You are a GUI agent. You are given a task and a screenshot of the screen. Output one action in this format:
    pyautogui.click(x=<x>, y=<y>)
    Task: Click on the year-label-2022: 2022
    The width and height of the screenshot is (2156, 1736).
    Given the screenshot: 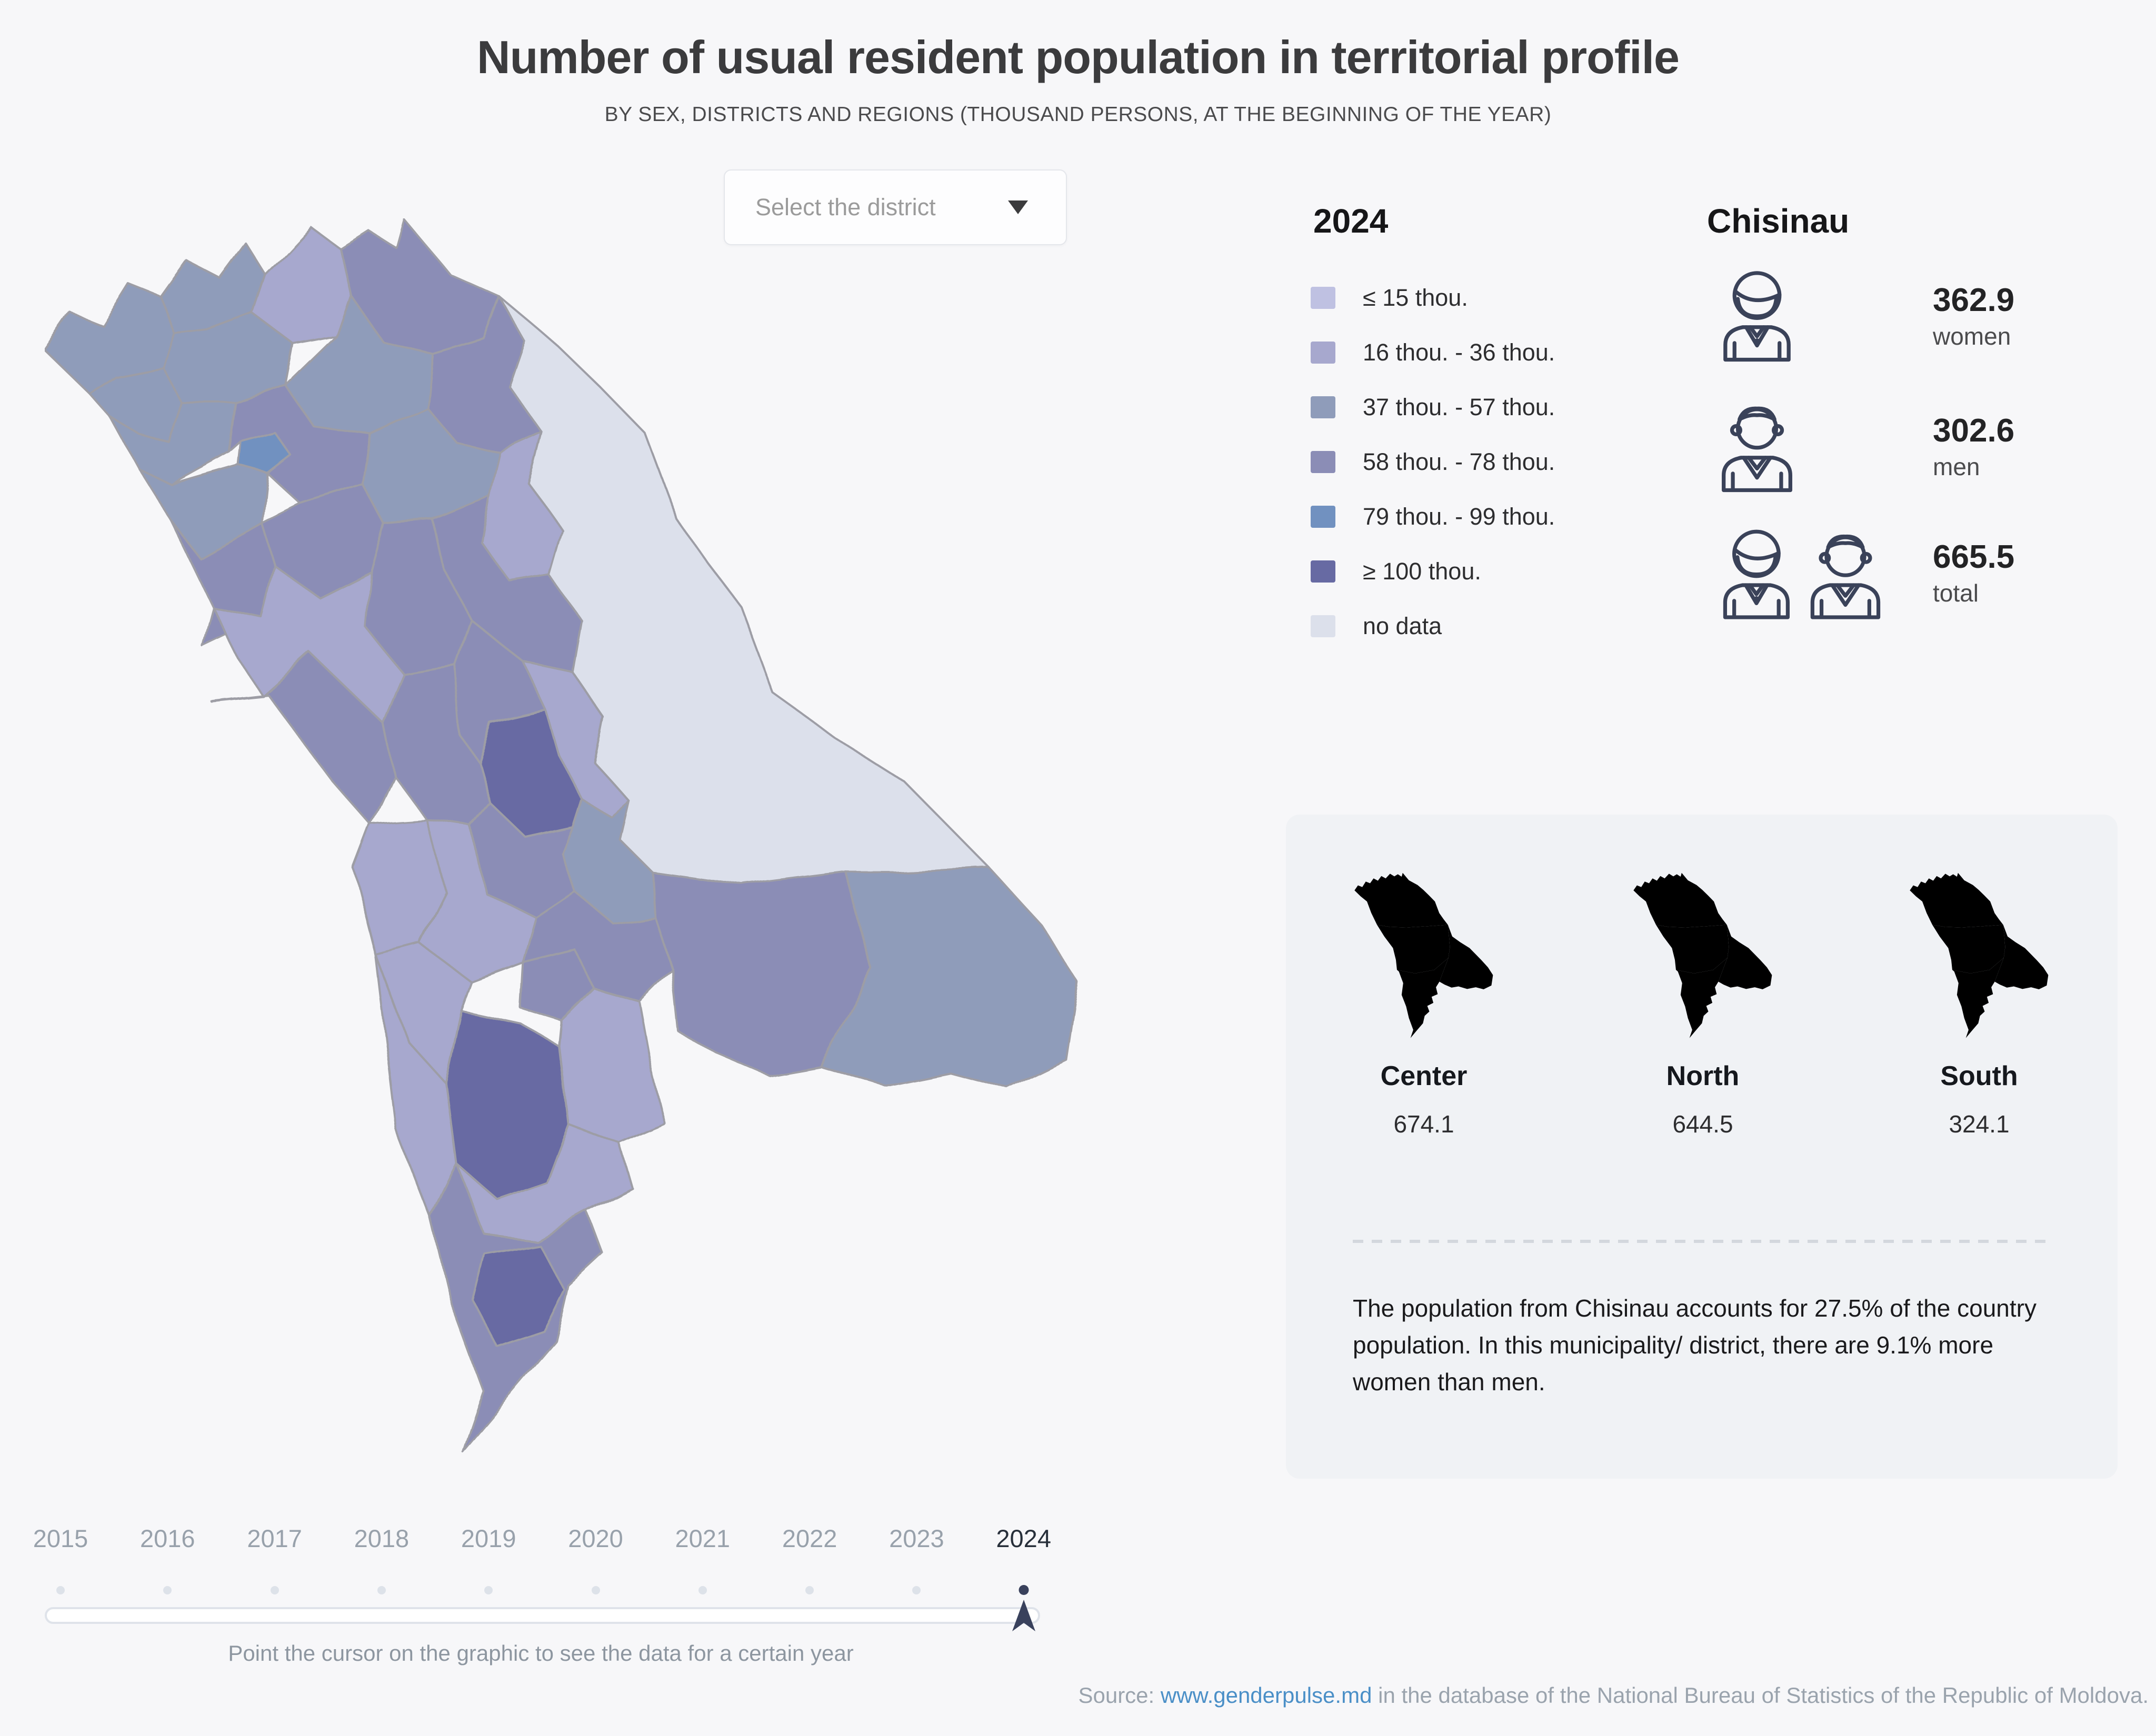 What is the action you would take?
    pyautogui.click(x=809, y=1538)
    